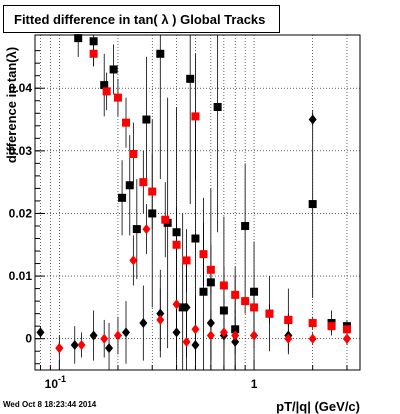 The height and width of the screenshot is (414, 400). What do you see at coordinates (11, 105) in the screenshot?
I see `y-axis-label: difference in tan(λ)` at bounding box center [11, 105].